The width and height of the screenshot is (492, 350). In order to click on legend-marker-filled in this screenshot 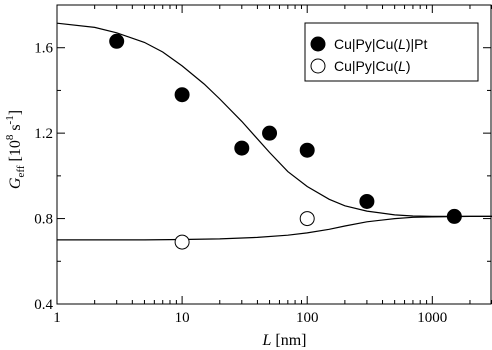, I will do `click(318, 44)`.